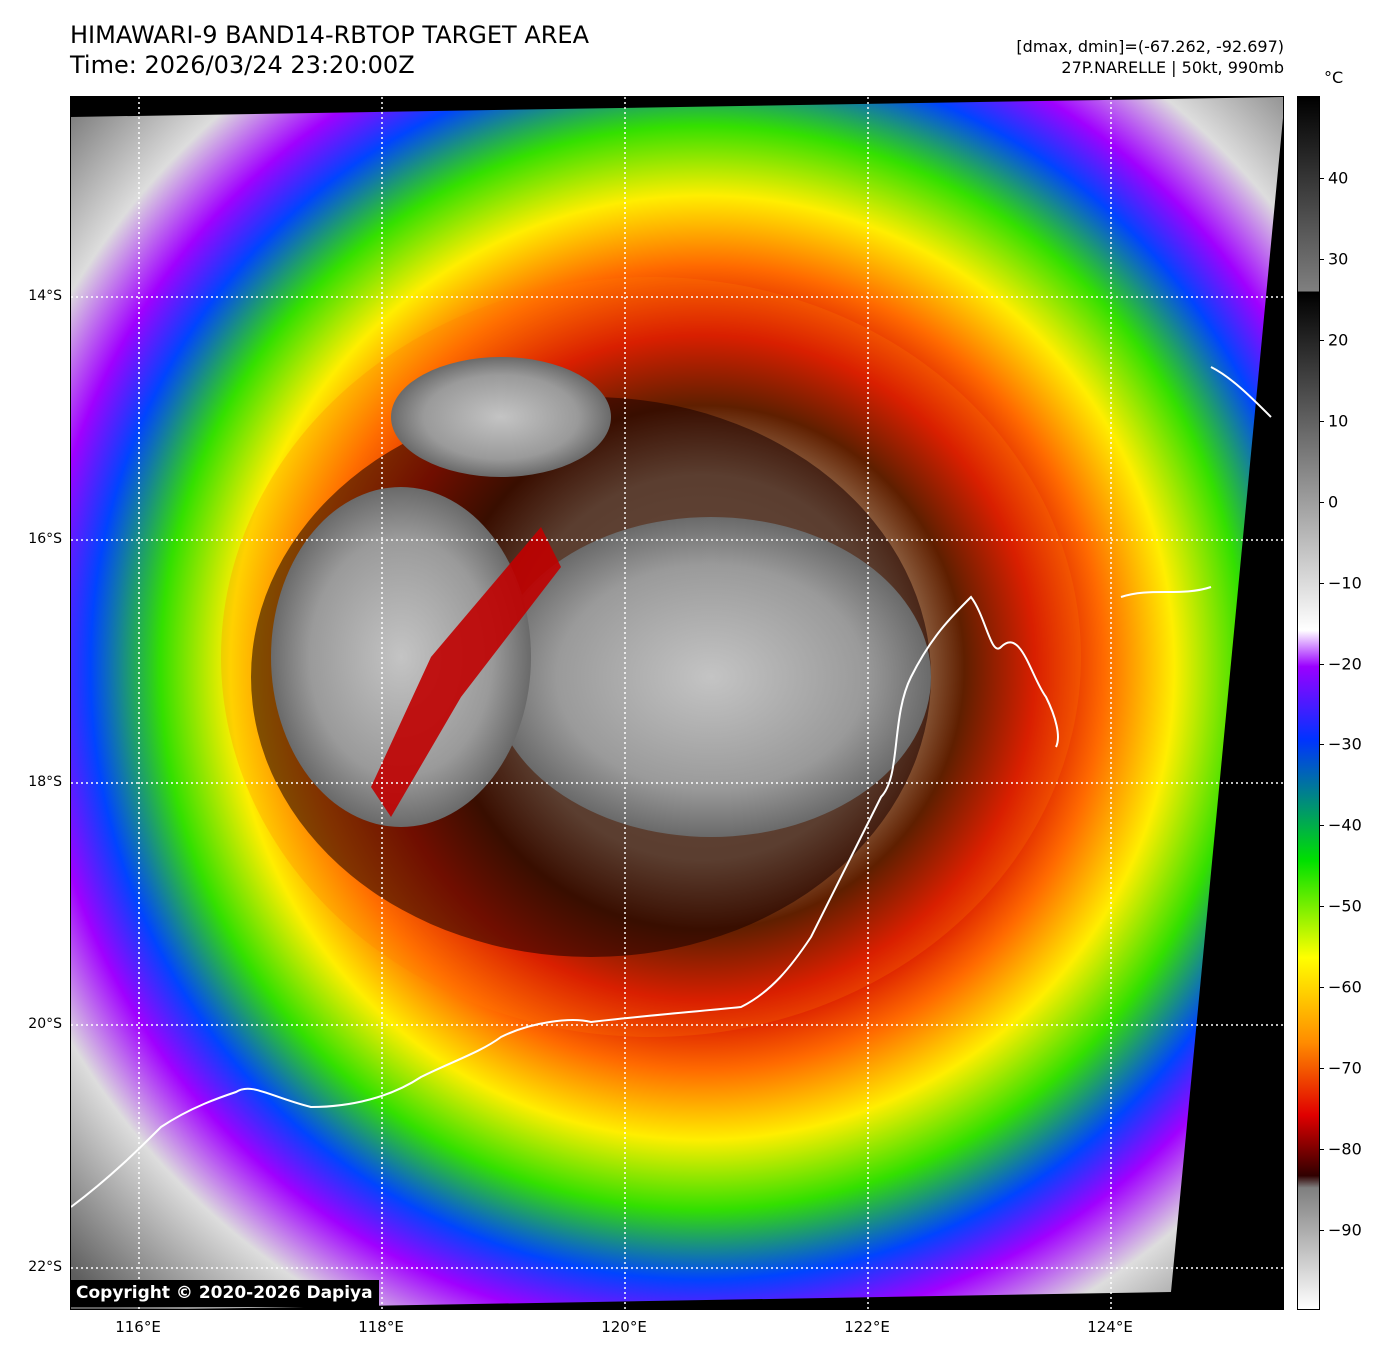  I want to click on colorbar-tick-label: −20, so click(1345, 664).